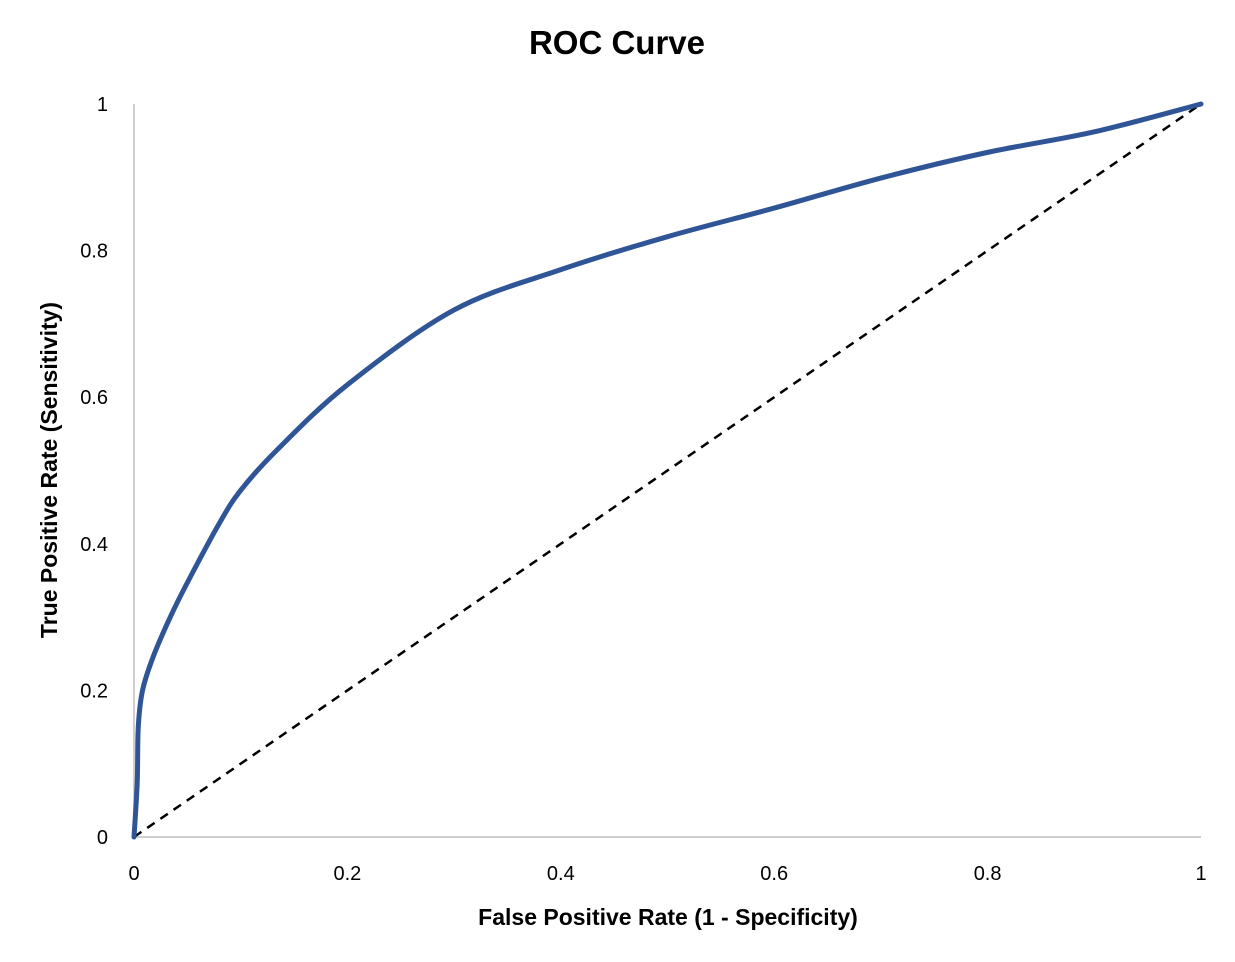  What do you see at coordinates (94, 252) in the screenshot?
I see `y-tick-label: 0.8` at bounding box center [94, 252].